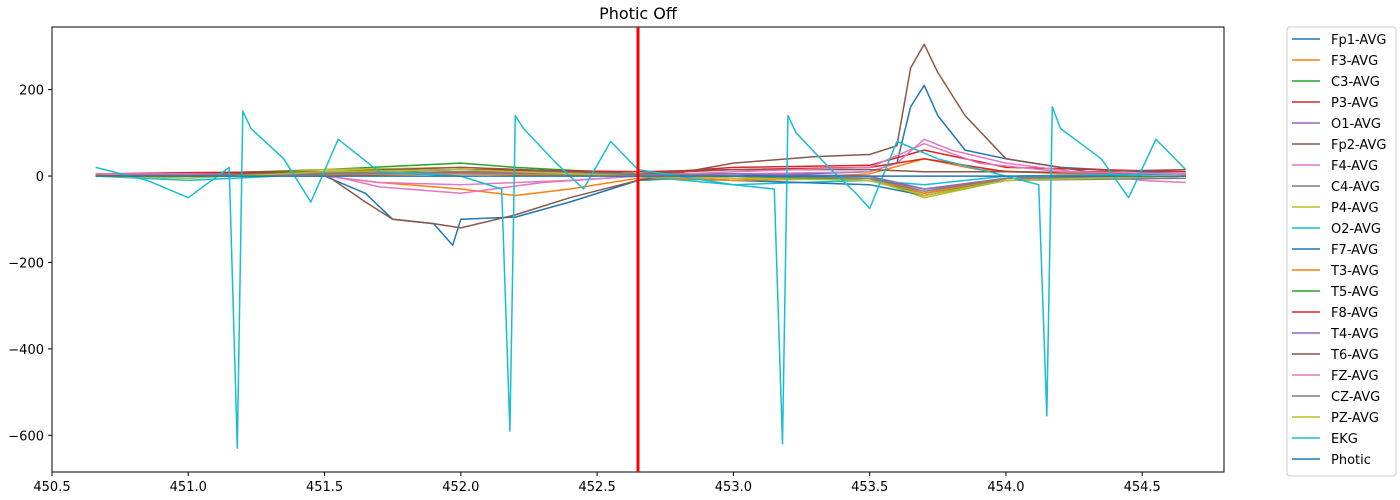 The height and width of the screenshot is (500, 1400). What do you see at coordinates (1356, 229) in the screenshot?
I see `legend-label: O2-AVG` at bounding box center [1356, 229].